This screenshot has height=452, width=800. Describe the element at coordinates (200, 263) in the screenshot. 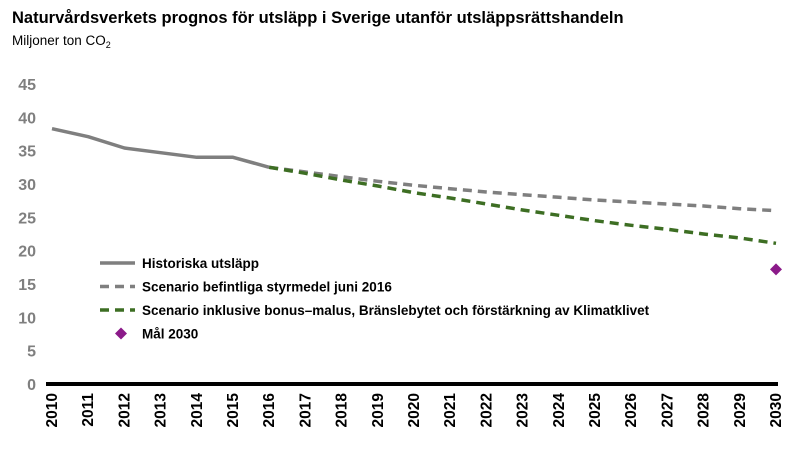

I see `legend-item-1-label: Historiska utsläpp` at that location.